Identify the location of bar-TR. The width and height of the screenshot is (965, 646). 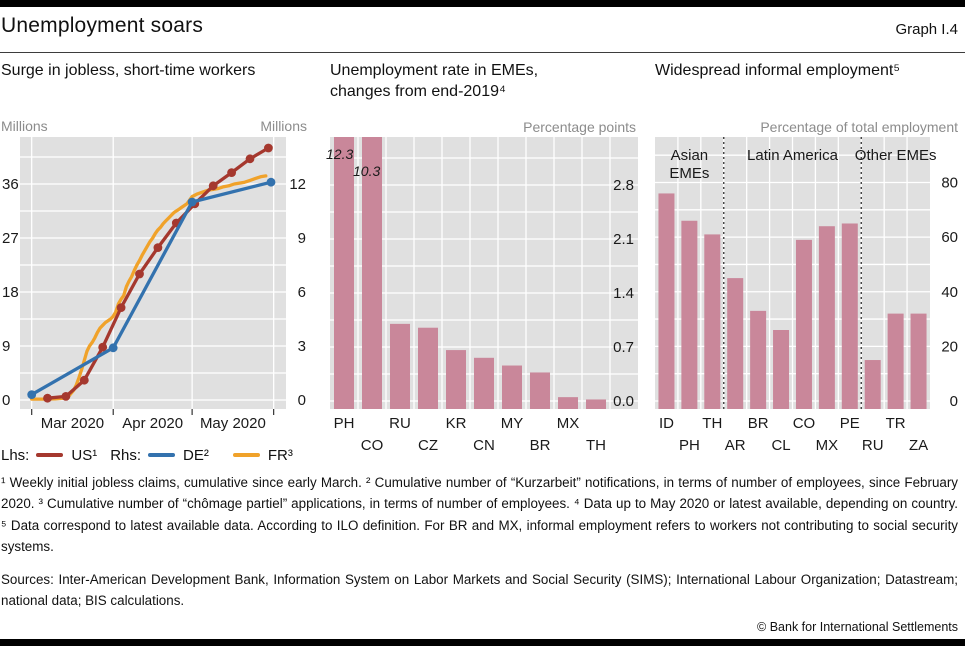
(895, 361).